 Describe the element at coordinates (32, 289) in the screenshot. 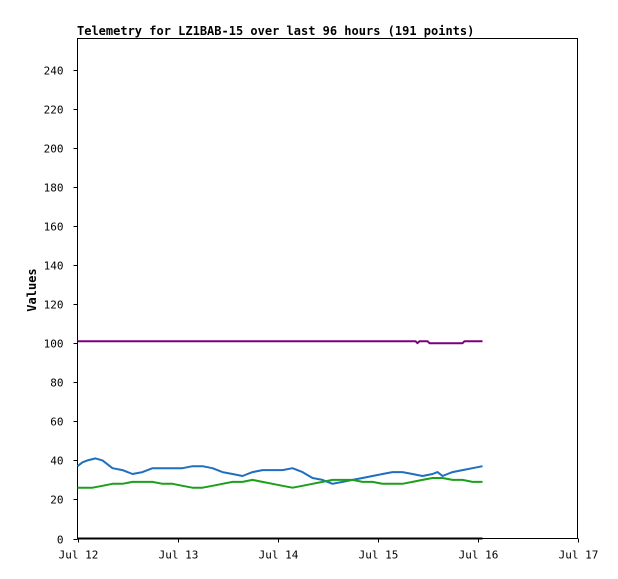

I see `y-axis-label: Values` at that location.